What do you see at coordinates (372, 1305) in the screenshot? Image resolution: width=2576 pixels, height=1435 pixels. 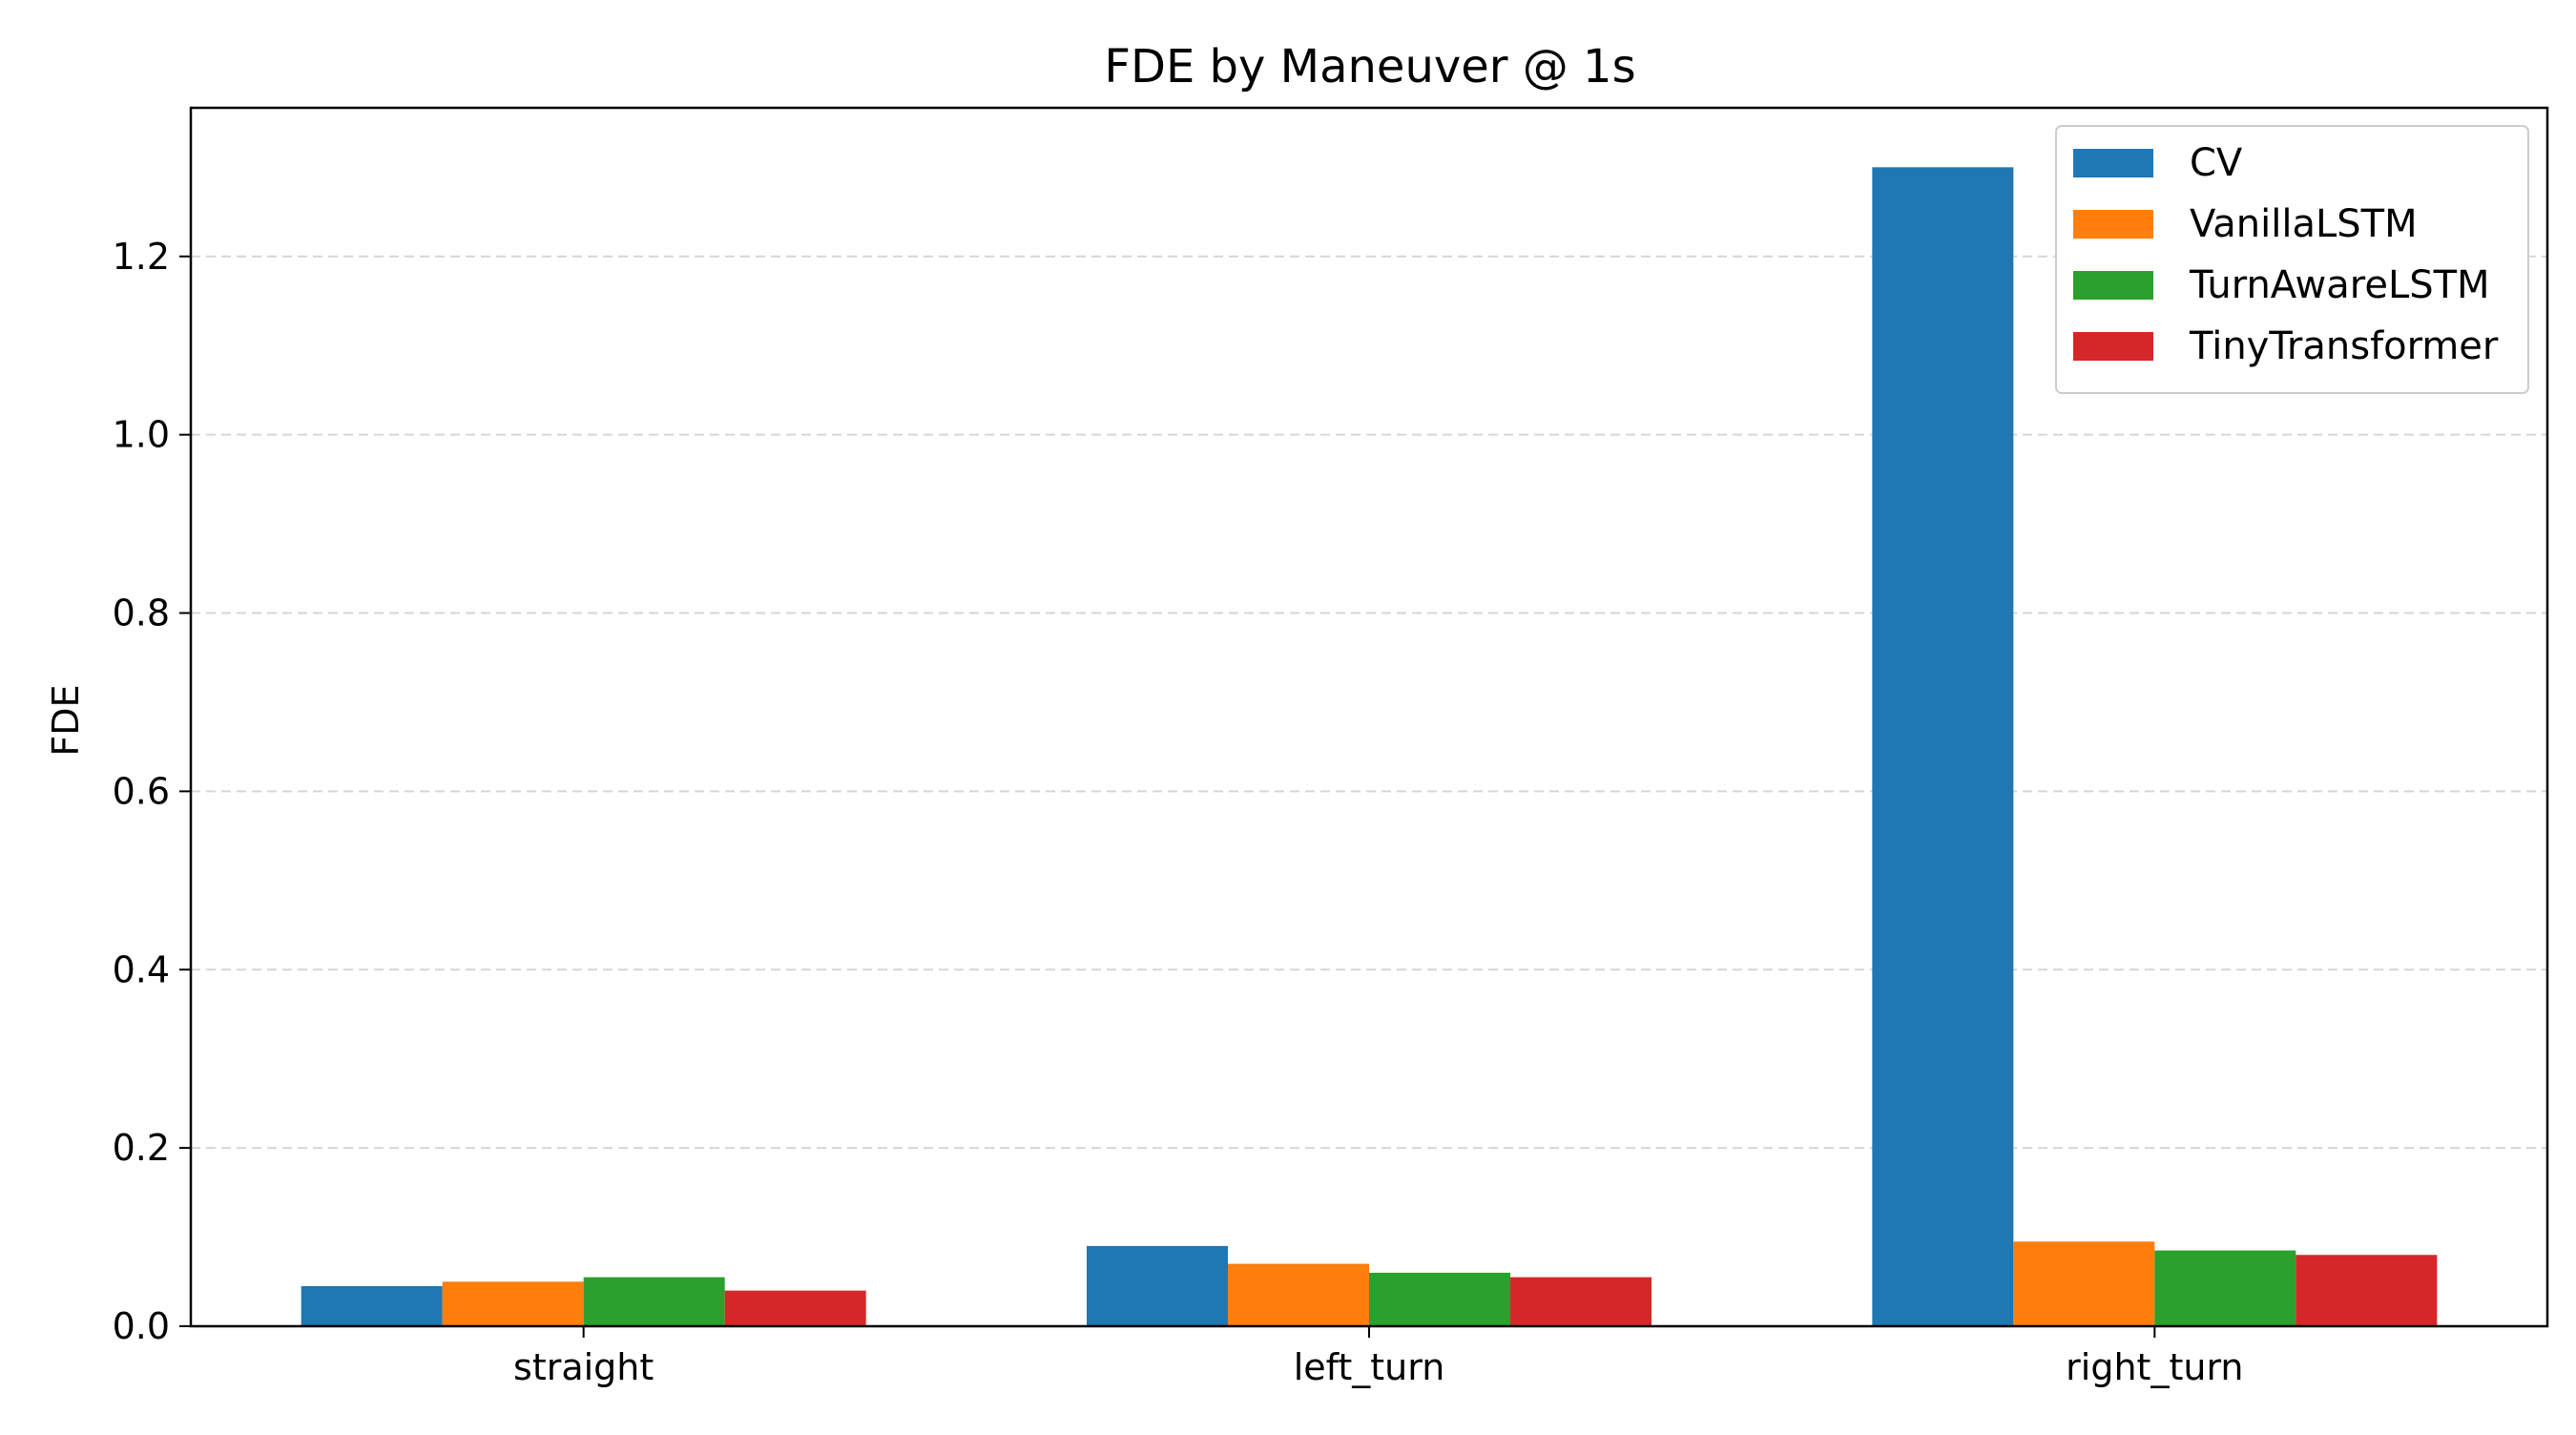 I see `bar-CV-straight` at bounding box center [372, 1305].